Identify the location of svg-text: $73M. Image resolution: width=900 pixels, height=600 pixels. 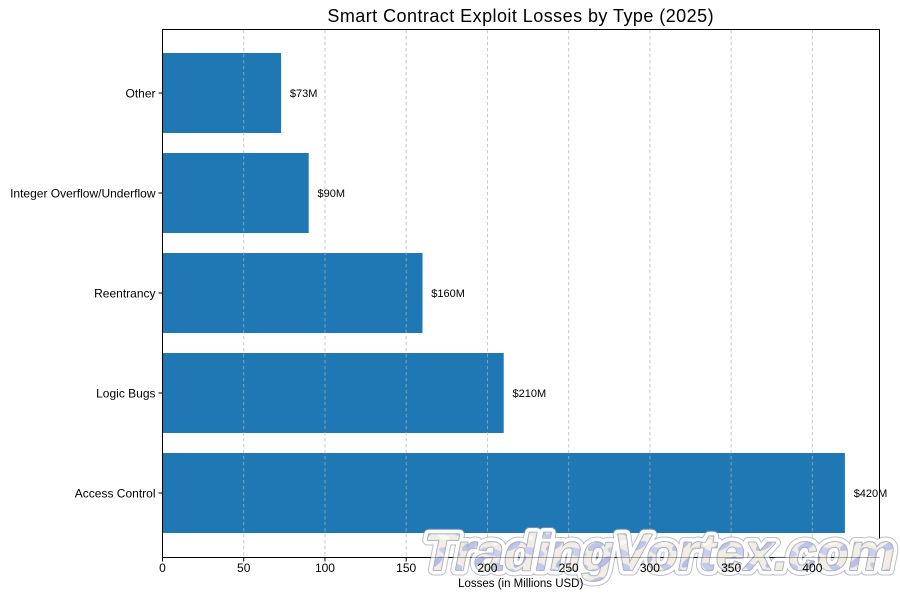
(304, 94).